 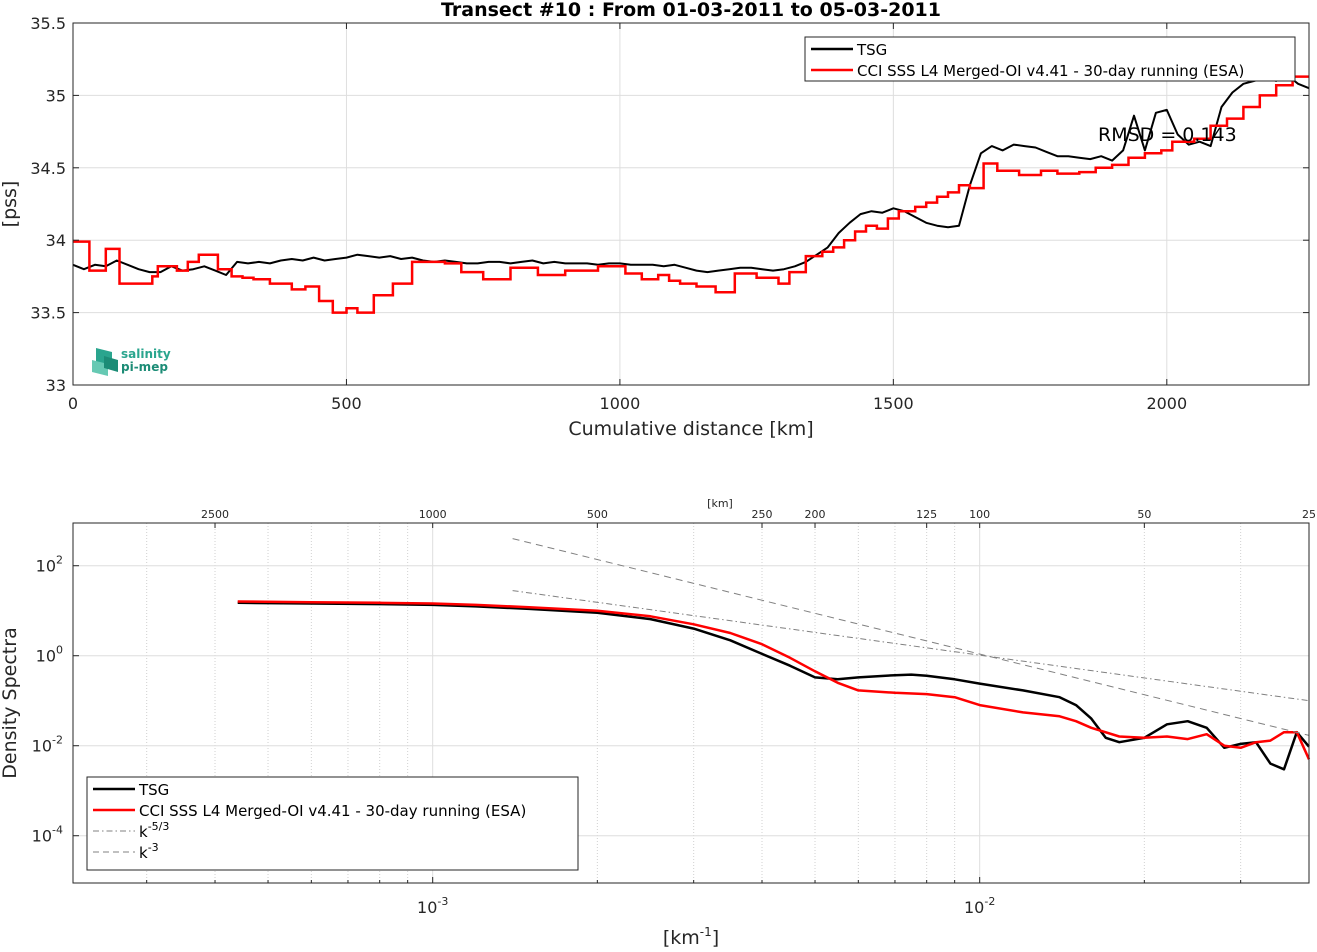 I want to click on top-x-tick-label: 500, so click(x=346, y=403).